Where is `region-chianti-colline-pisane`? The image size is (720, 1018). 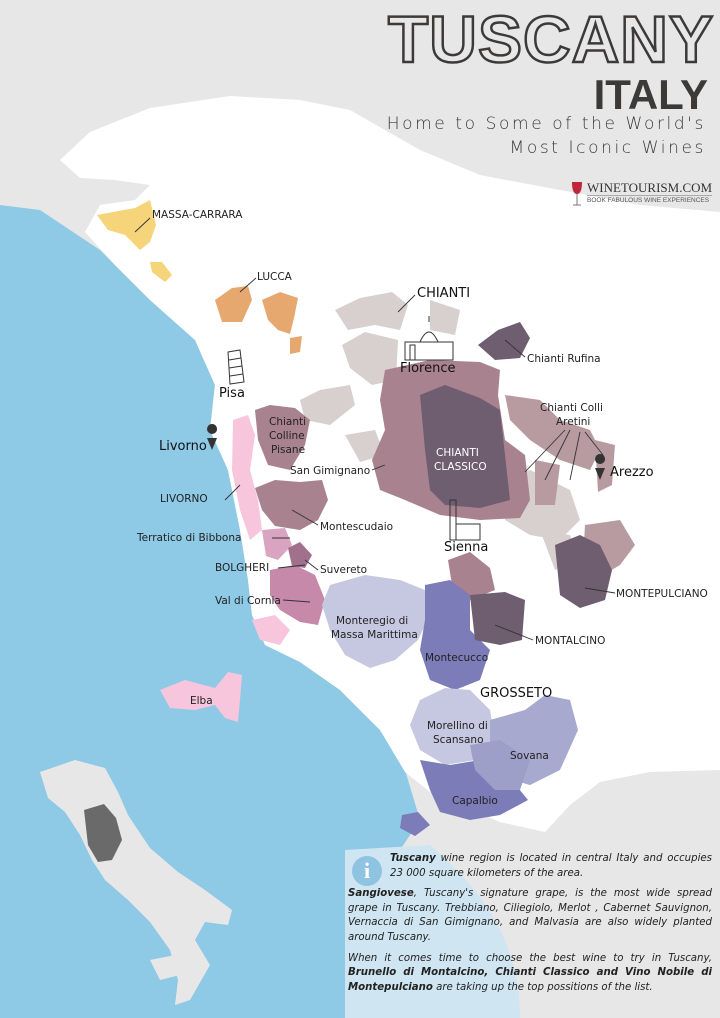
region-chianti-colline-pisane is located at coordinates (282, 437).